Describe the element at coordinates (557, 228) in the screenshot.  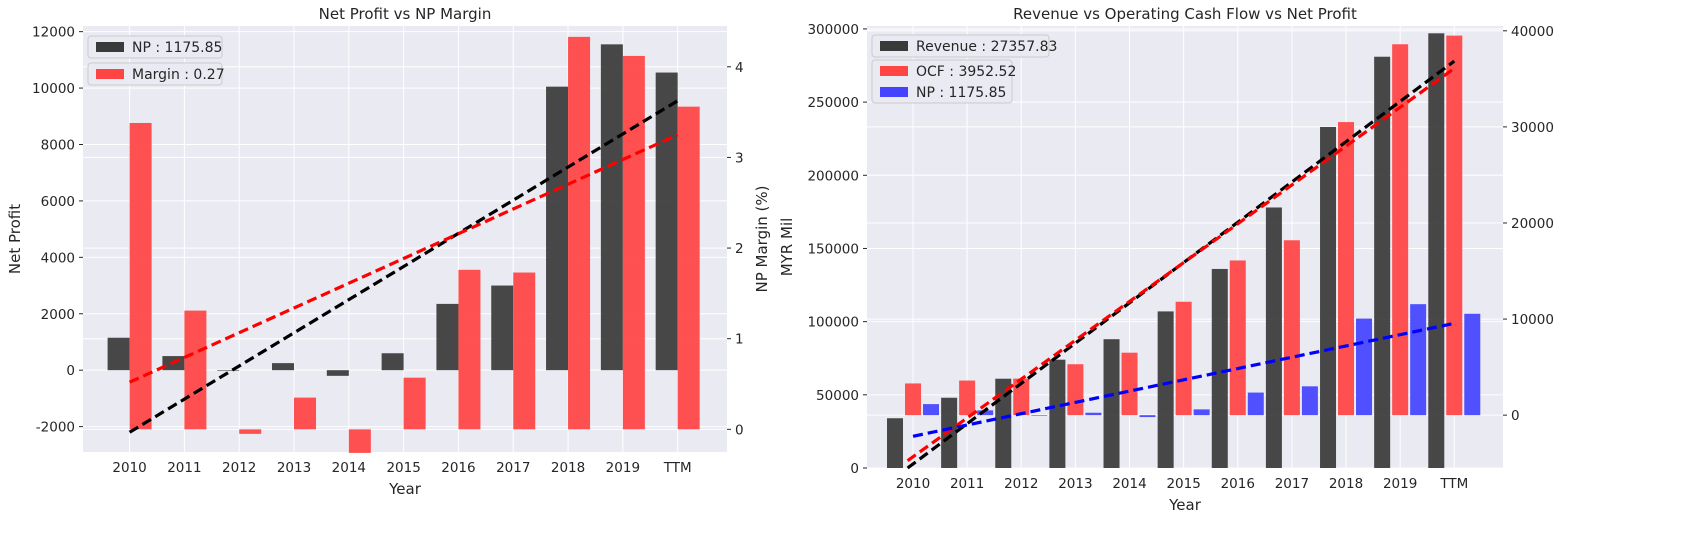
I see `bar-1-2018` at that location.